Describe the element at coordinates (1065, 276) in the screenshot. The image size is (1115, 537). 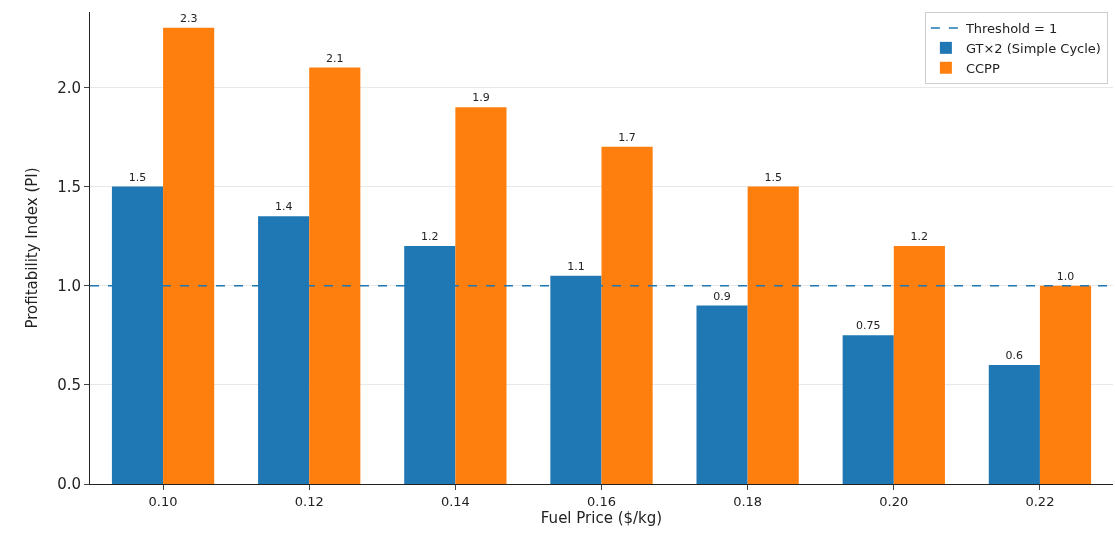
I see `data-label: 1.0` at that location.